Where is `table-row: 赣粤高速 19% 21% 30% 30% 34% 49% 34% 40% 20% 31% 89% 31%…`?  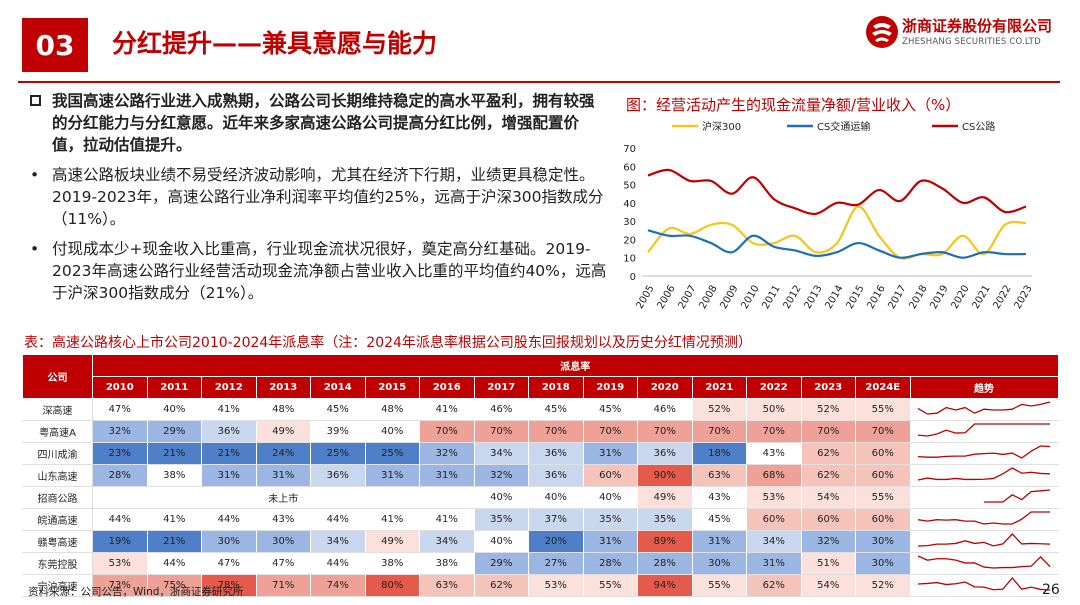 table-row: 赣粤高速 19% 21% 30% 30% 34% 49% 34% 40% 20% 31% 89% 31%… is located at coordinates (540, 541).